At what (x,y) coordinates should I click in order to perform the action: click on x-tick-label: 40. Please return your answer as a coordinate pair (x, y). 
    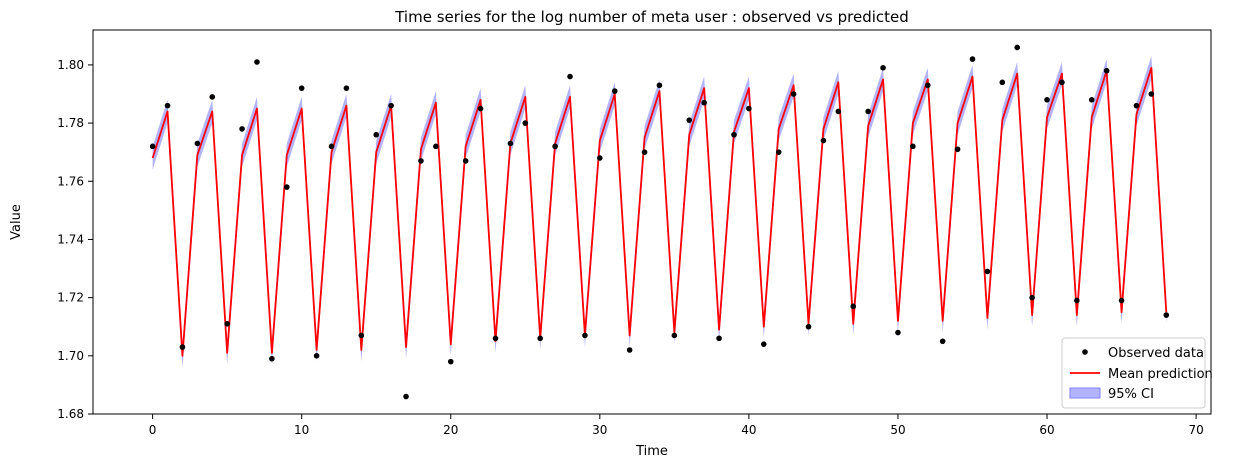
    Looking at the image, I should click on (748, 430).